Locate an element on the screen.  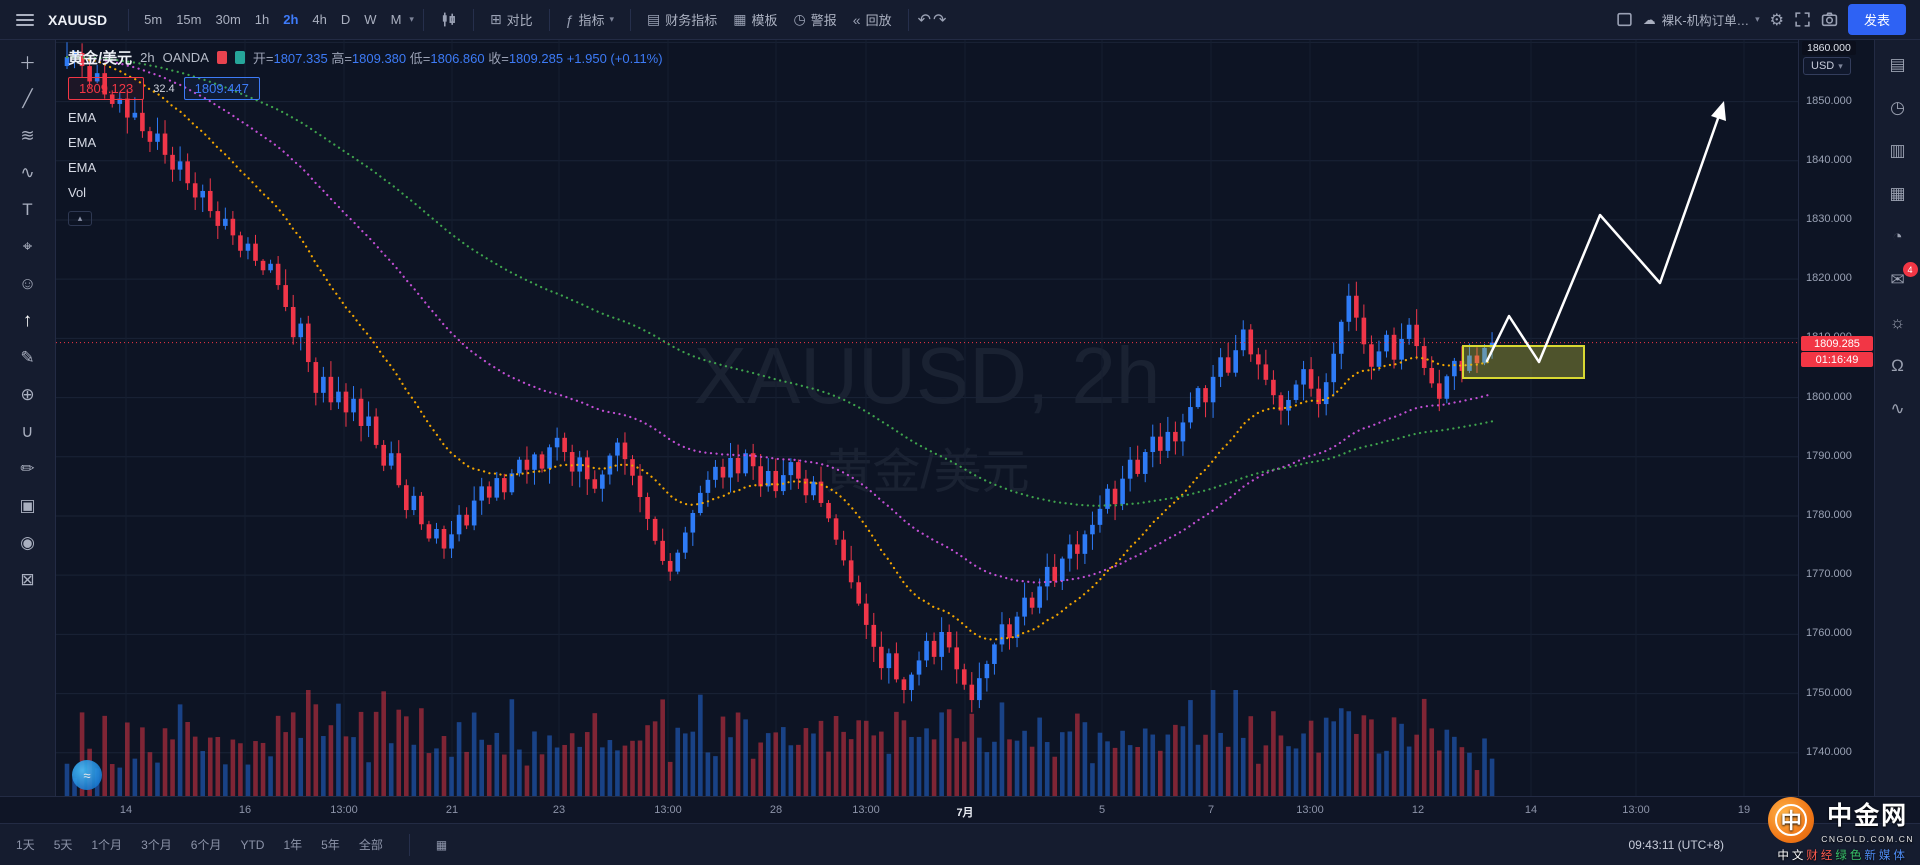
range-1y: 1年 is located at coordinates (293, 845).